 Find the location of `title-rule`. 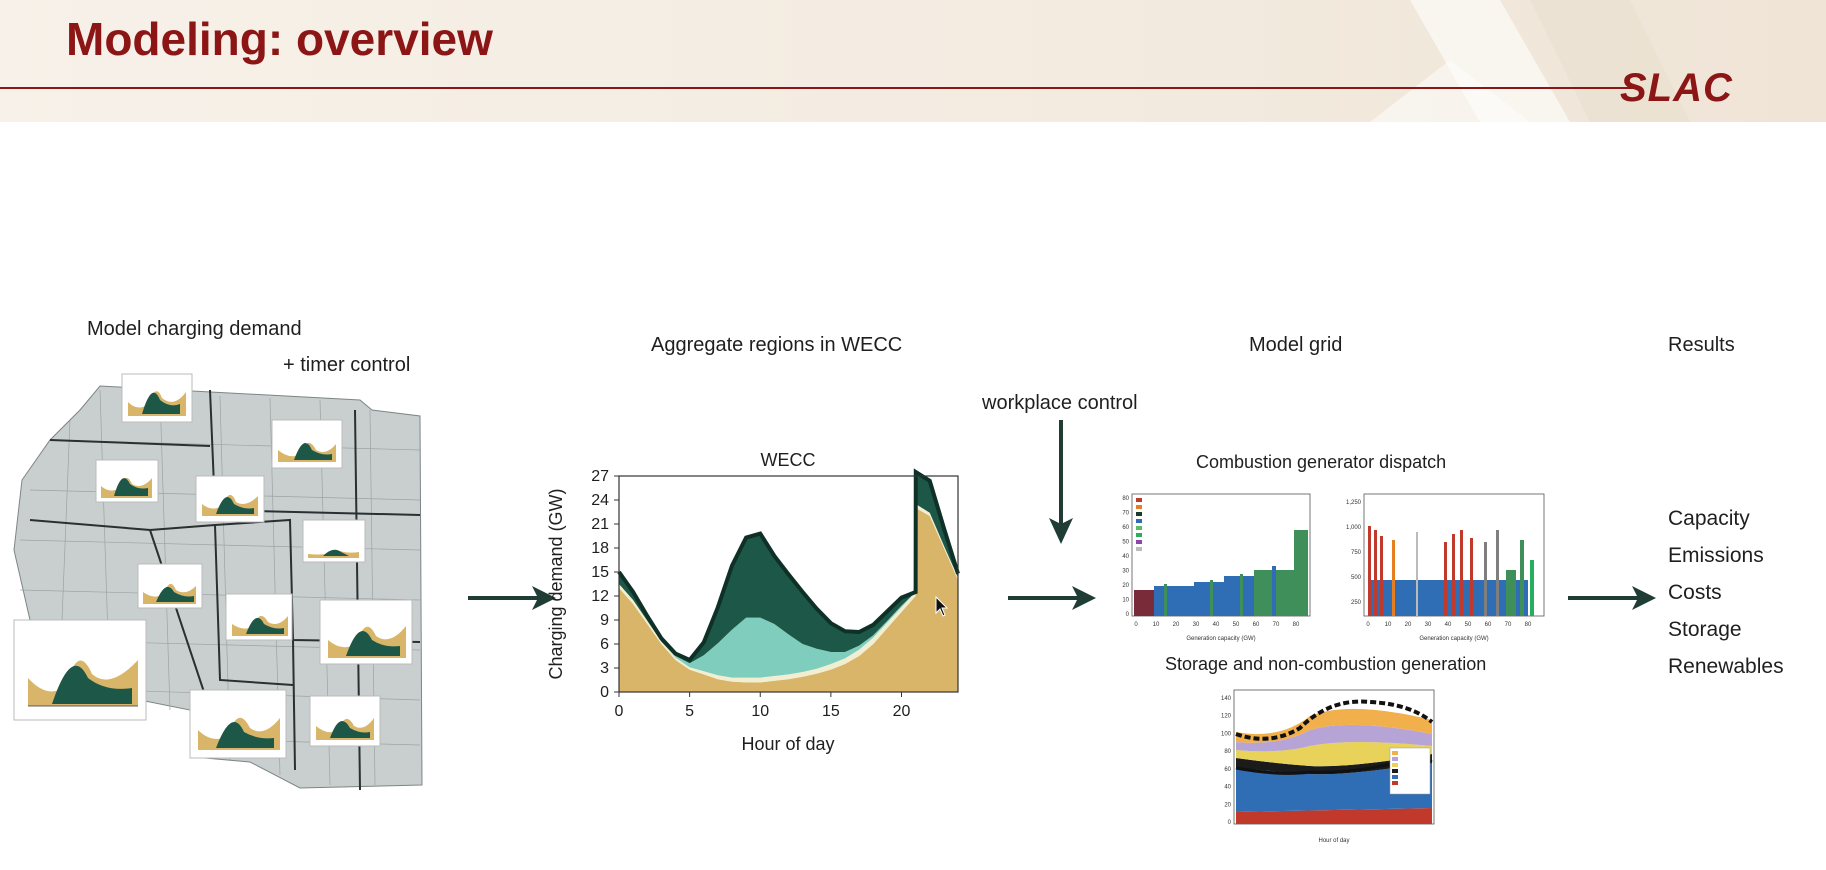

title-rule is located at coordinates (820, 88).